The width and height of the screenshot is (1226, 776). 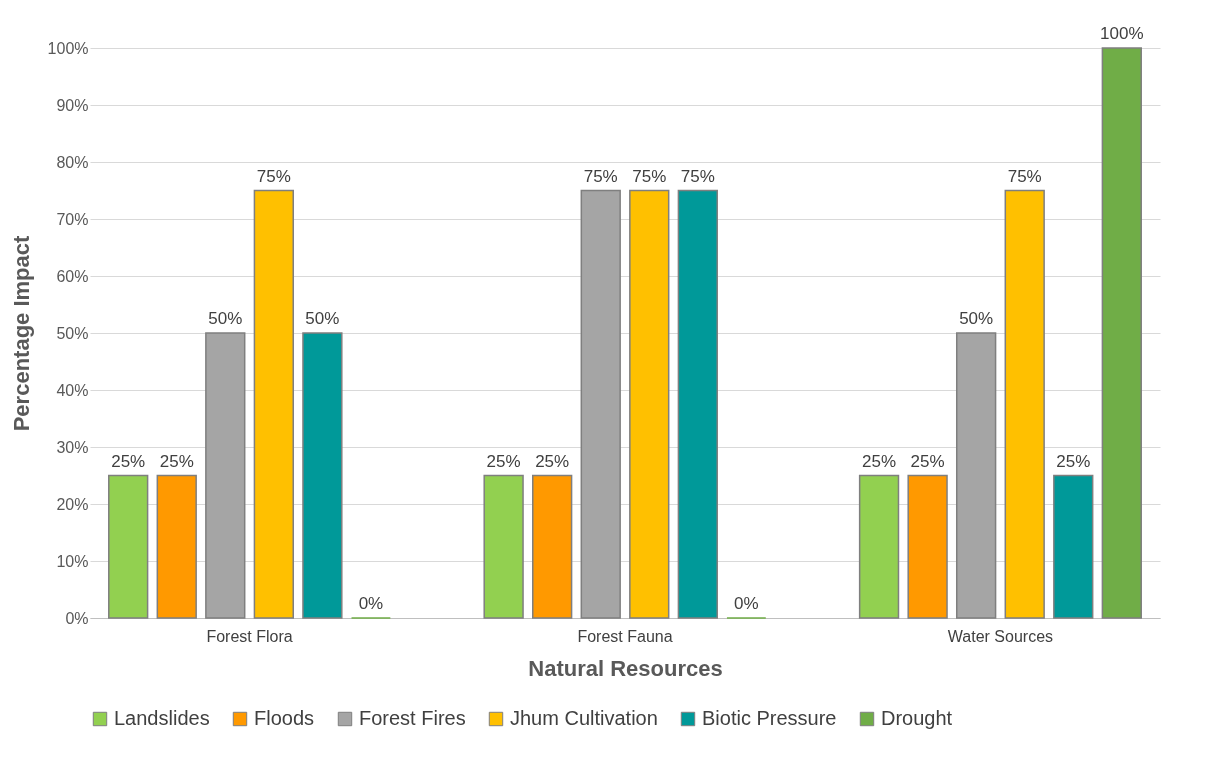 What do you see at coordinates (72, 504) in the screenshot?
I see `y-tick-label: 20%` at bounding box center [72, 504].